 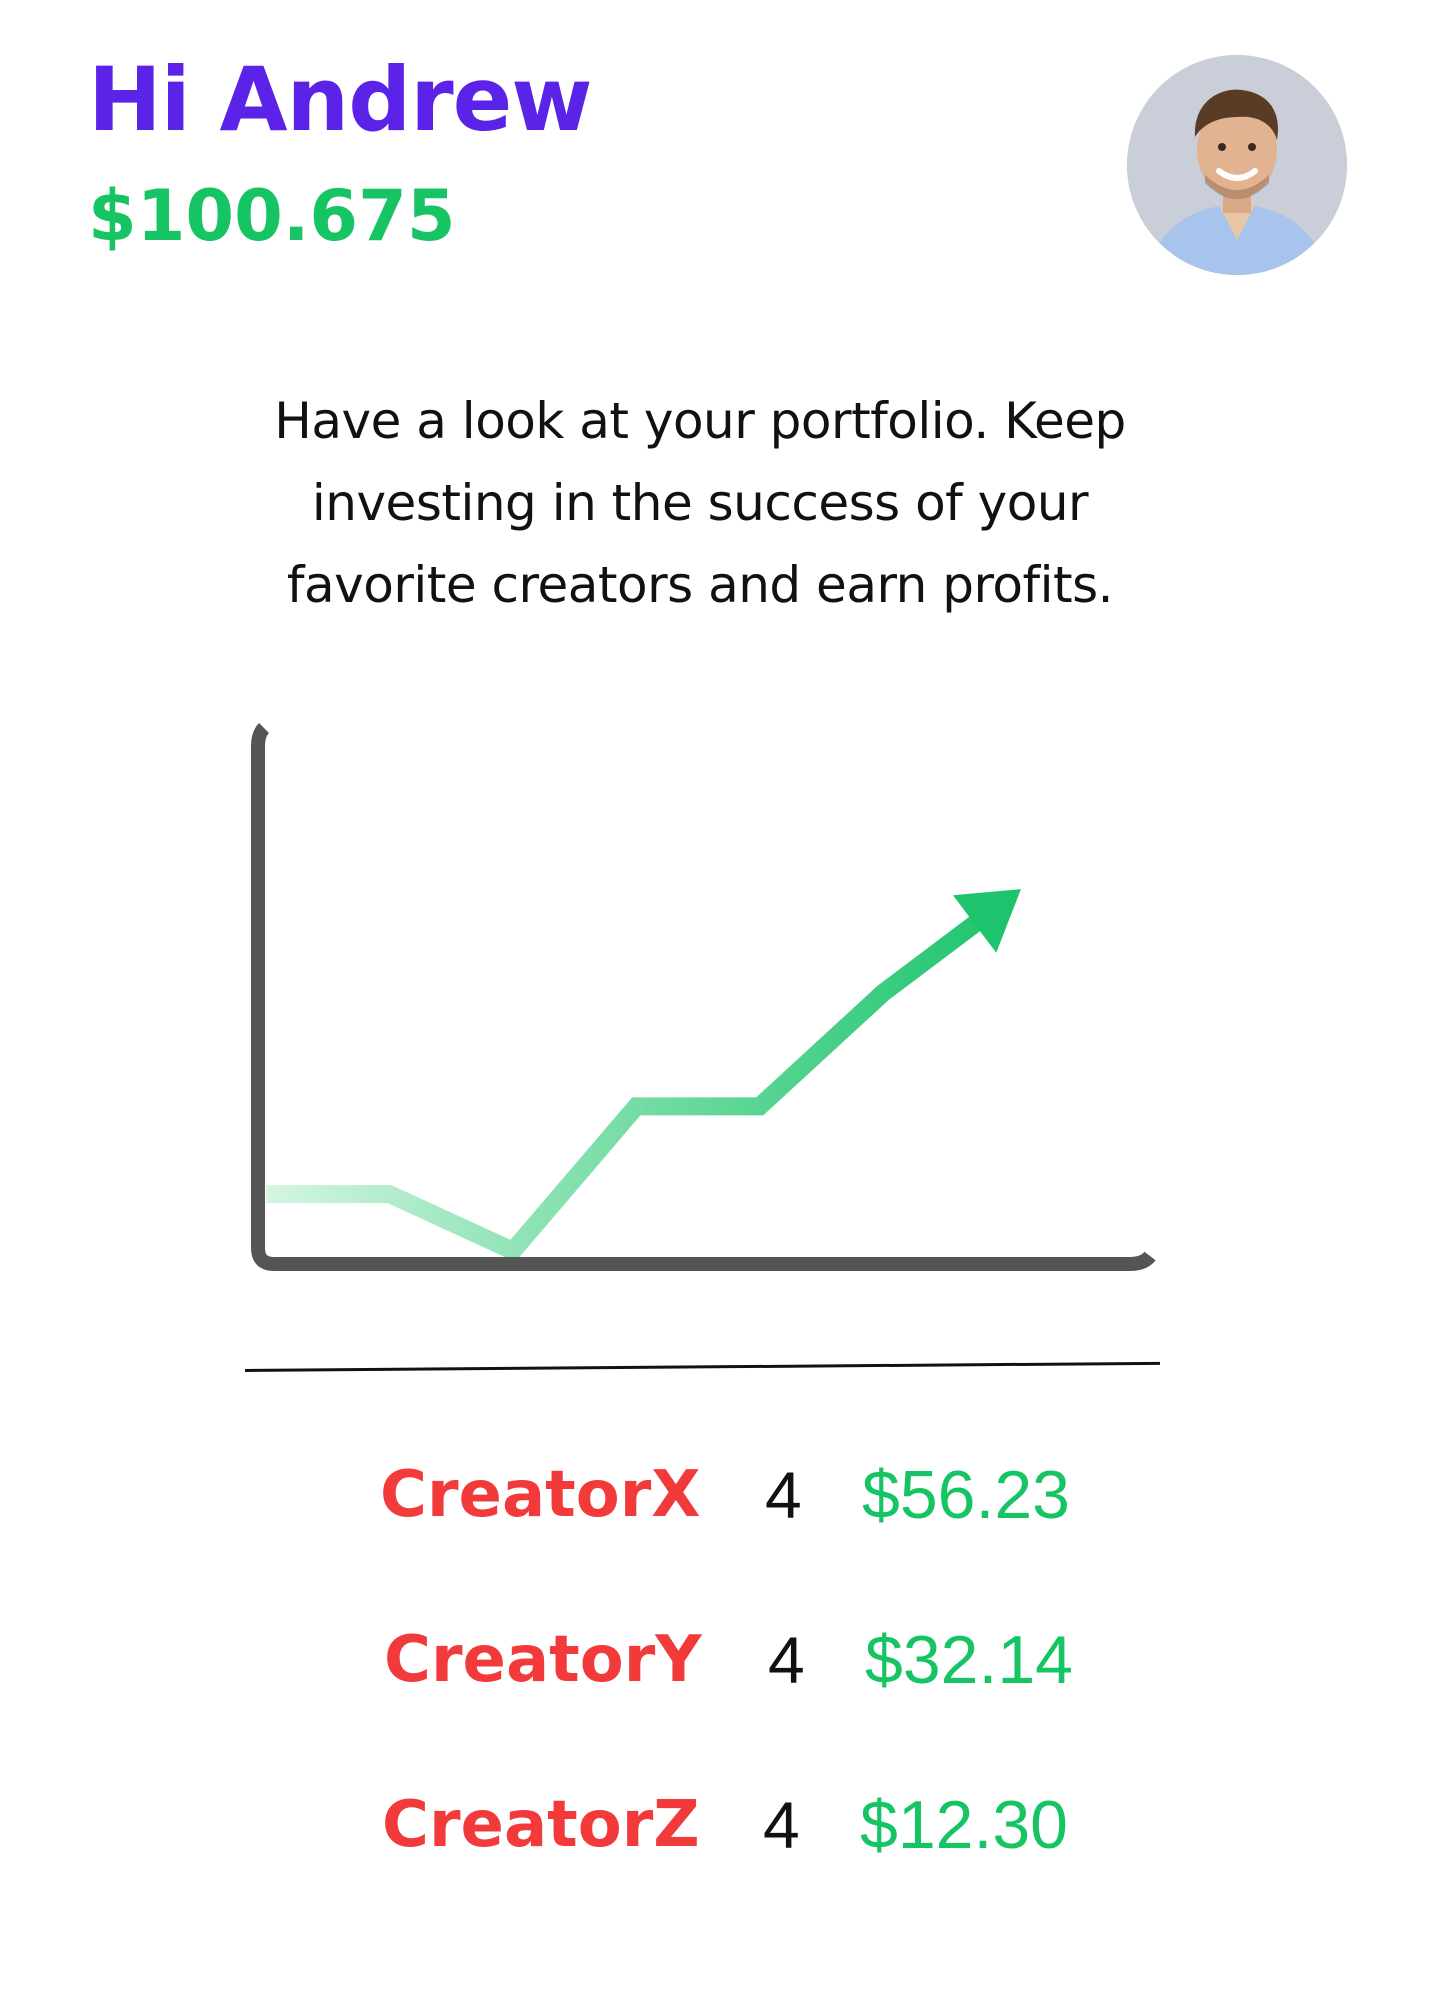 What do you see at coordinates (714, 1495) in the screenshot?
I see `creator-row: CreatorX 4 $56.23` at bounding box center [714, 1495].